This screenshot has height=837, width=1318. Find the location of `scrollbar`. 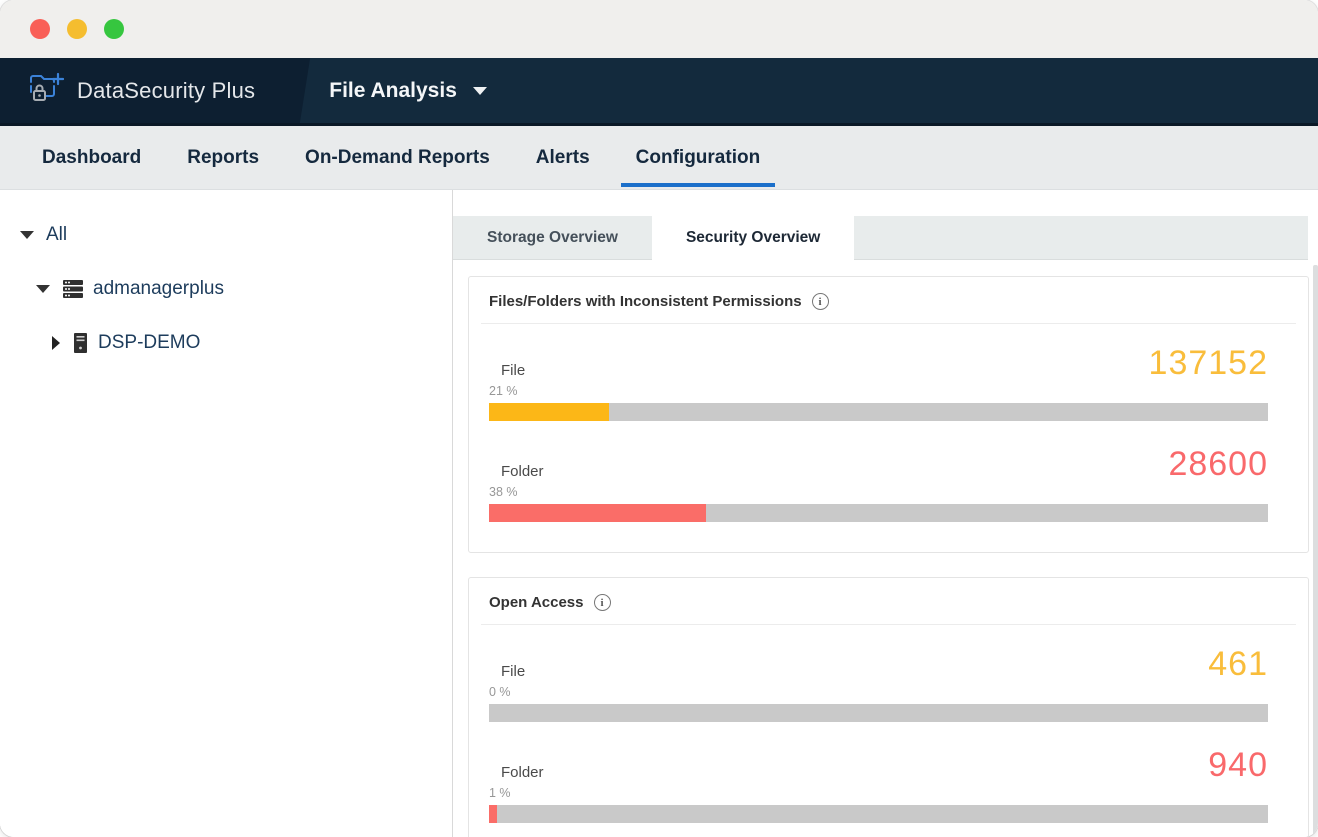

scrollbar is located at coordinates (1315, 551).